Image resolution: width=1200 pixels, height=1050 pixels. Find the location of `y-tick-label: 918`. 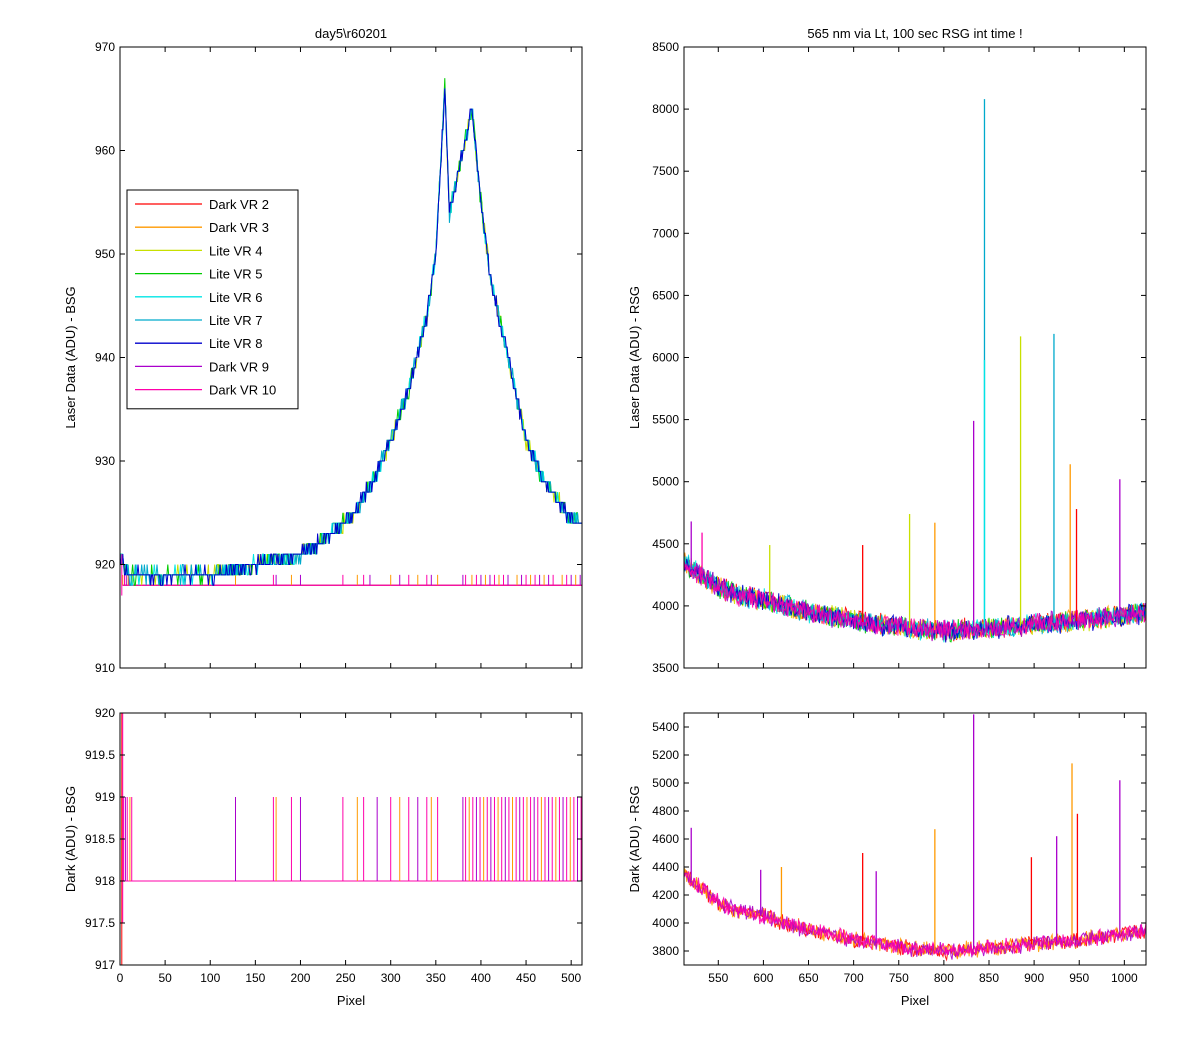

y-tick-label: 918 is located at coordinates (105, 881).